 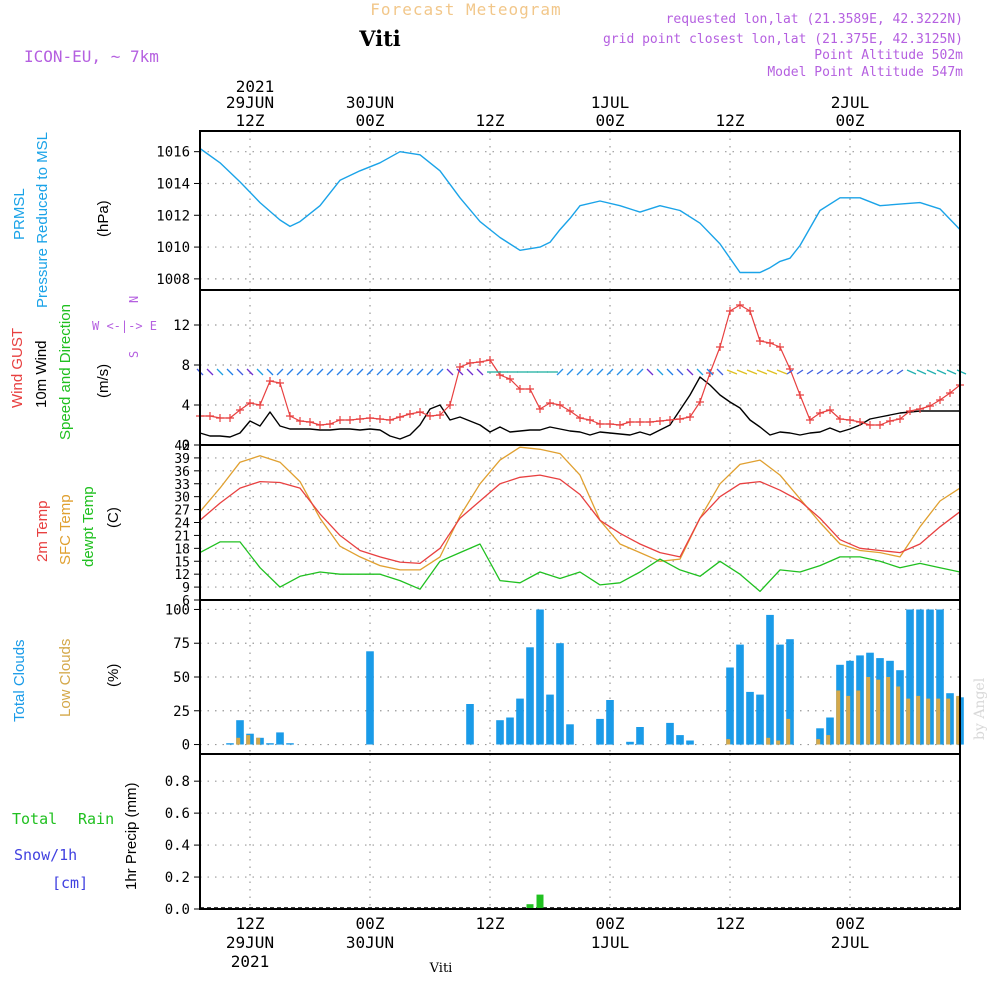 What do you see at coordinates (88, 526) in the screenshot?
I see `dewpt-label: dewpt Temp` at bounding box center [88, 526].